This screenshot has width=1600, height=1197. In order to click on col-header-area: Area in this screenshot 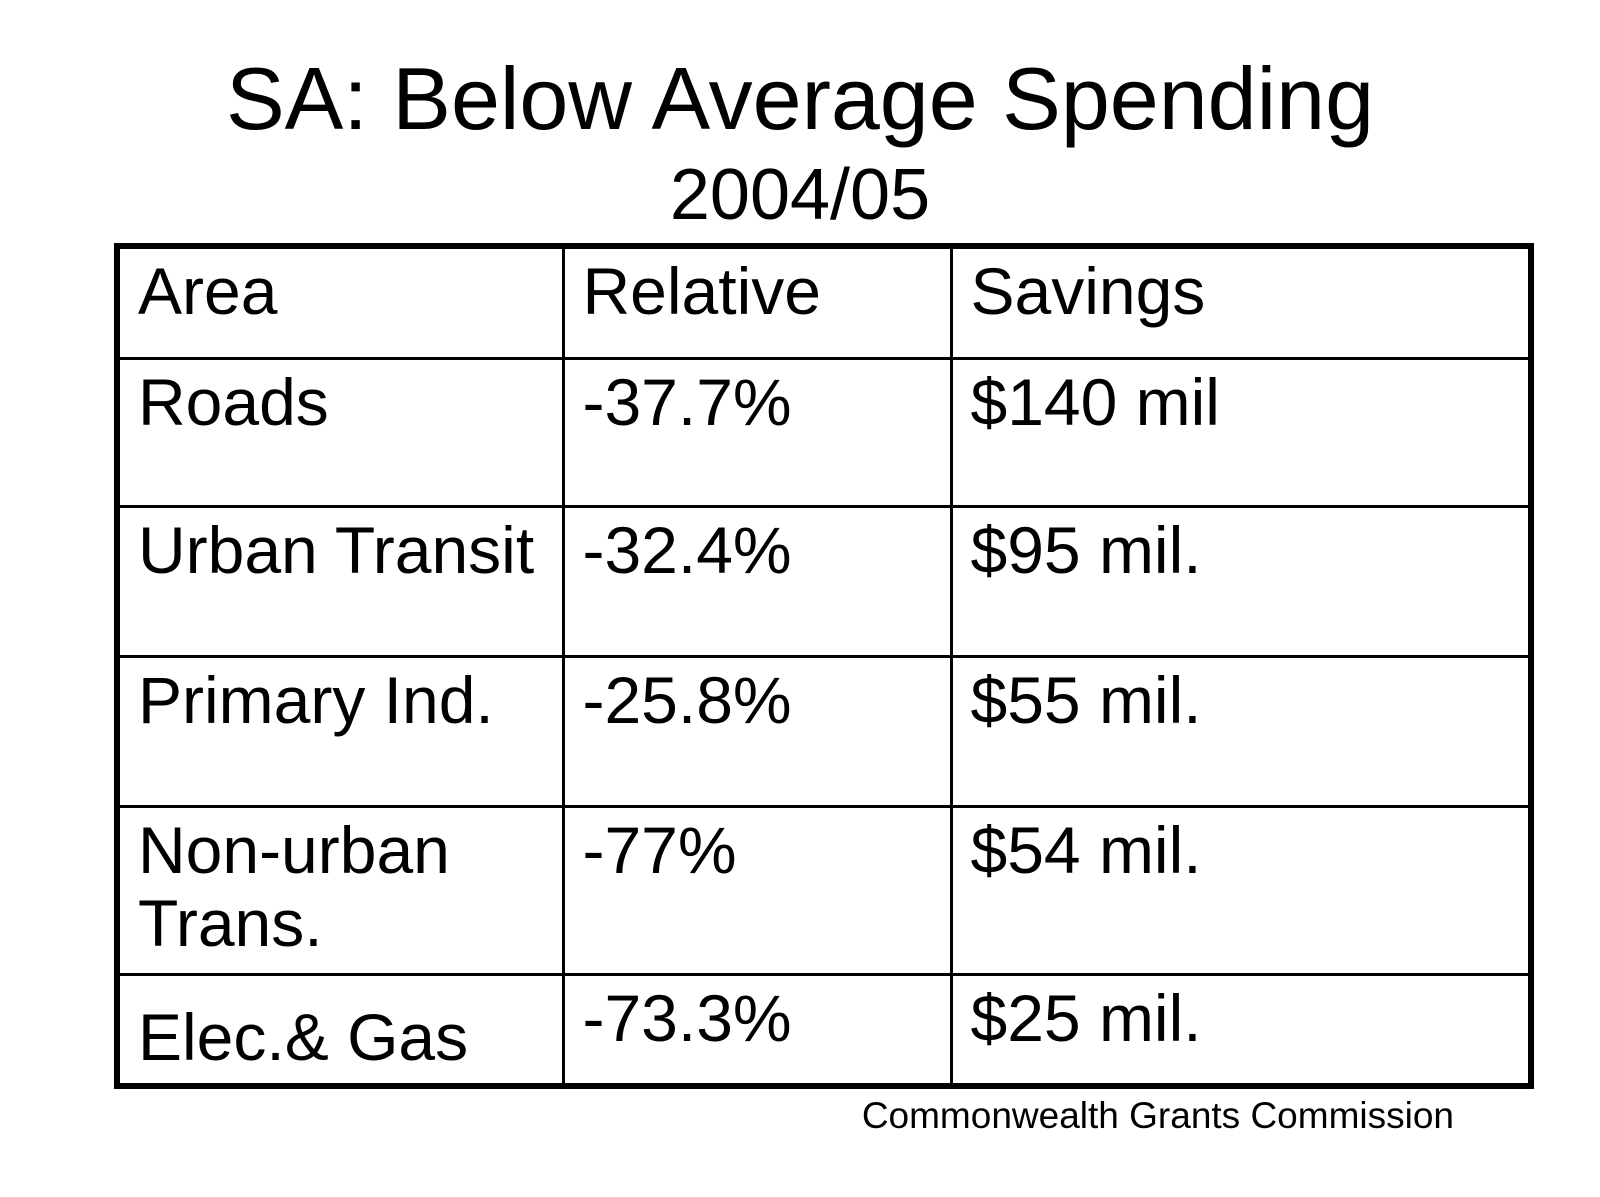, I will do `click(340, 302)`.